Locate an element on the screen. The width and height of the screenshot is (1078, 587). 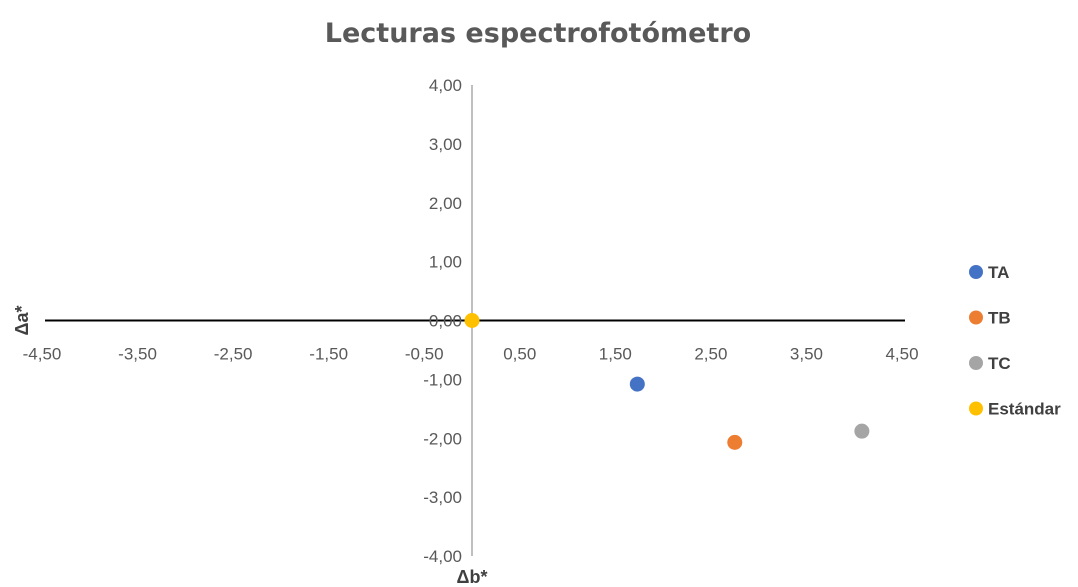
y-tick-label: 1,00 is located at coordinates (445, 262).